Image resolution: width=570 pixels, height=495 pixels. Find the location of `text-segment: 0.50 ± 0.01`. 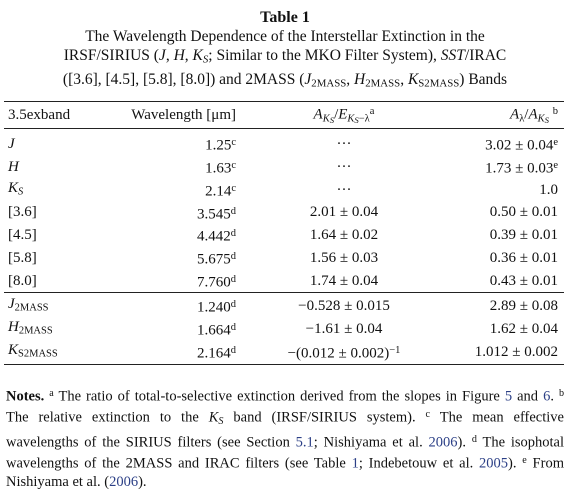

text-segment: 0.50 ± 0.01 is located at coordinates (523, 212).